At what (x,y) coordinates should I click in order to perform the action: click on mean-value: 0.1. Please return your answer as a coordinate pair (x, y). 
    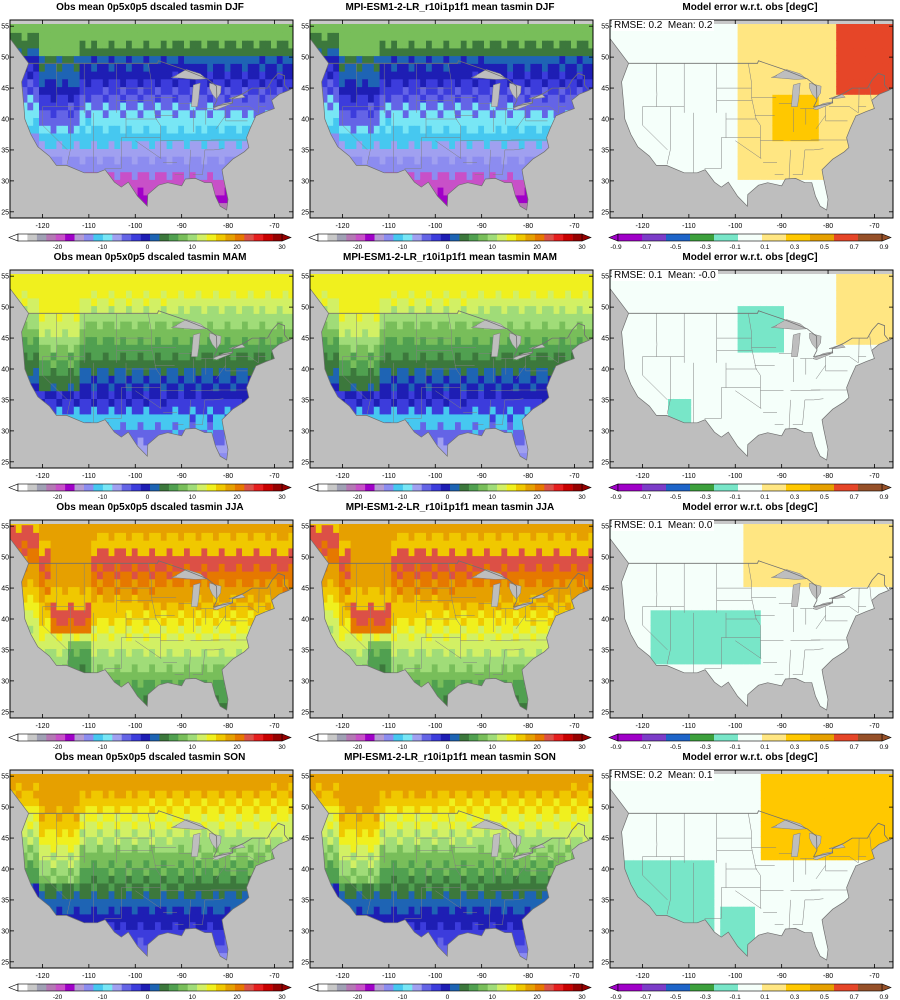
    Looking at the image, I should click on (705, 775).